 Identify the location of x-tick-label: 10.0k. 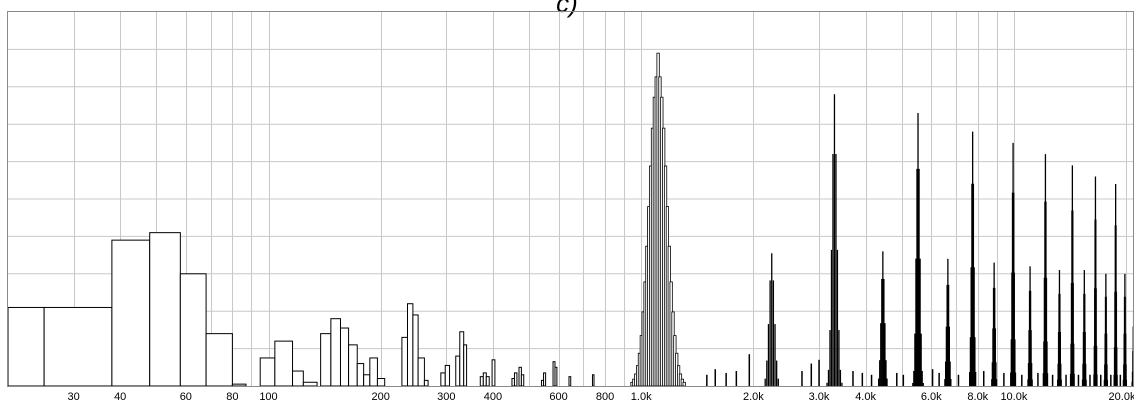
(1013, 396).